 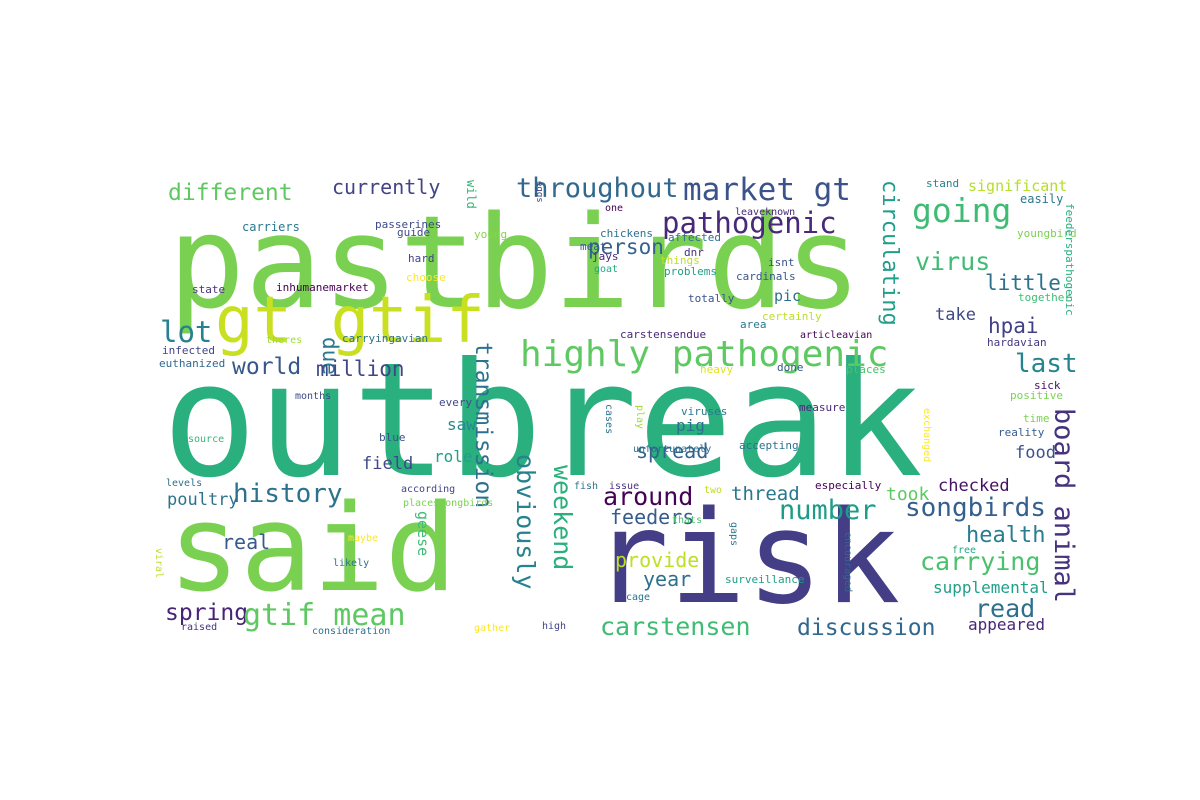 What do you see at coordinates (1005, 535) in the screenshot?
I see `word-health: health` at bounding box center [1005, 535].